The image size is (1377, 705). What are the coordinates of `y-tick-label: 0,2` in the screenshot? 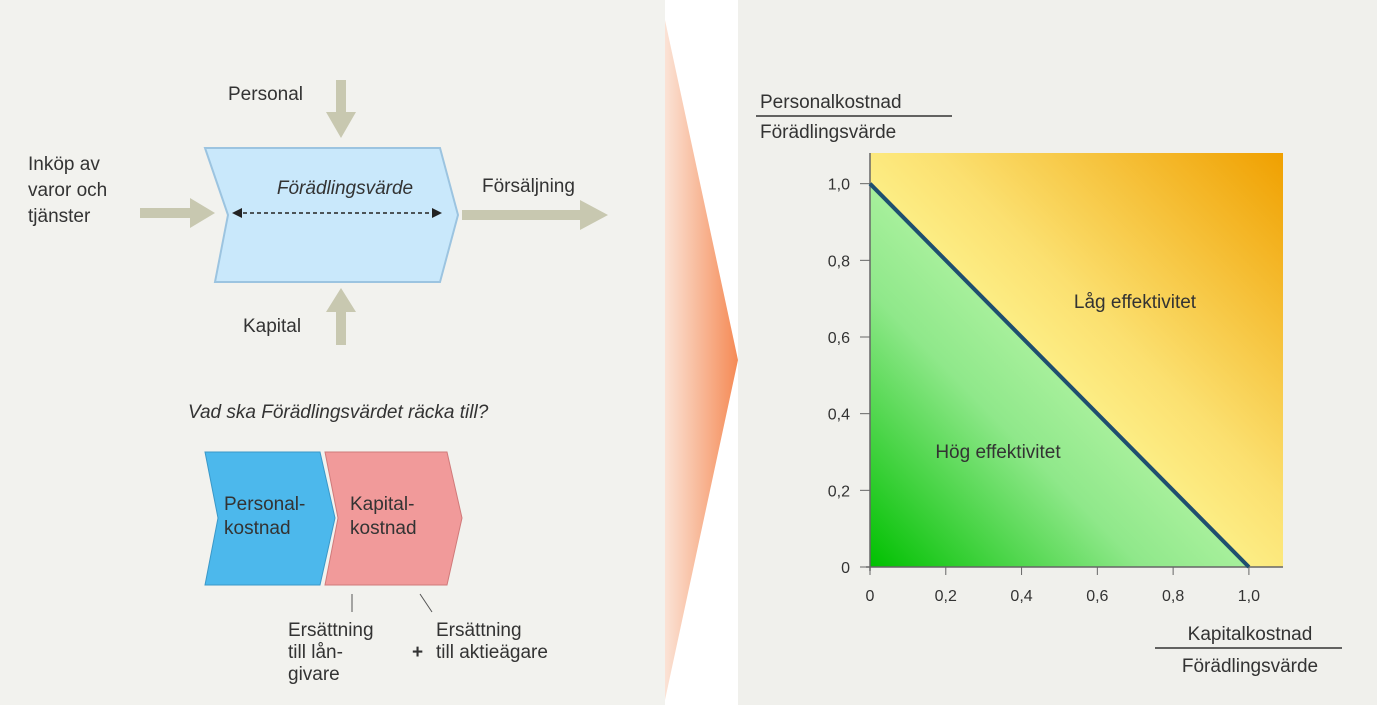 It's located at (839, 491).